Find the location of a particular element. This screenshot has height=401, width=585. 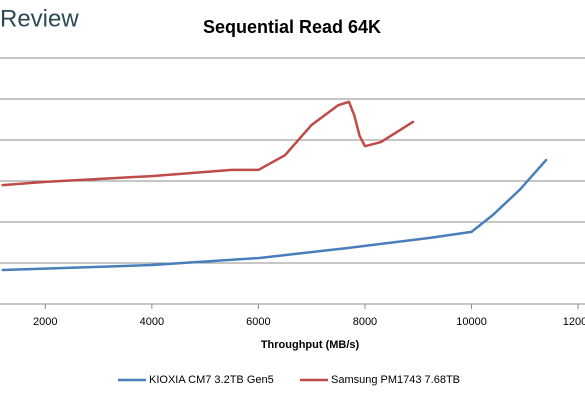

chart-title: Sequential Read 64K is located at coordinates (292, 27).